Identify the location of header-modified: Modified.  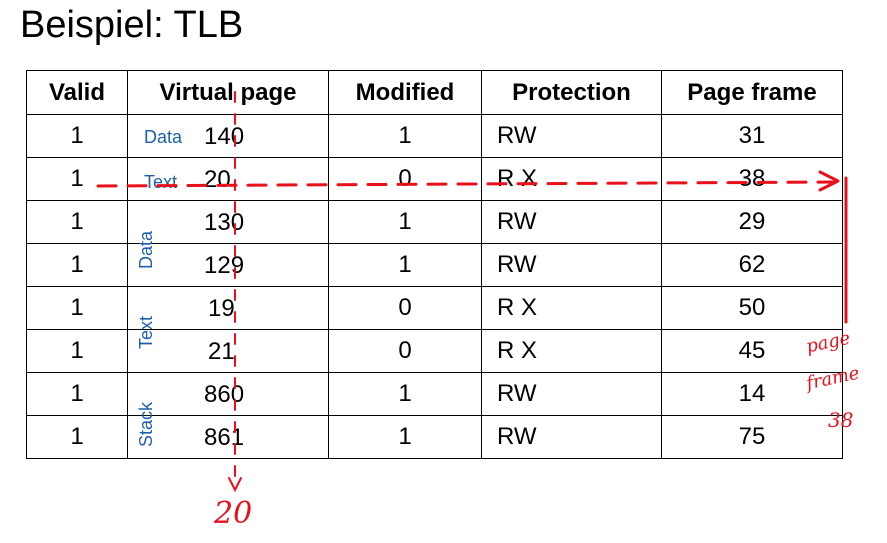
(405, 92).